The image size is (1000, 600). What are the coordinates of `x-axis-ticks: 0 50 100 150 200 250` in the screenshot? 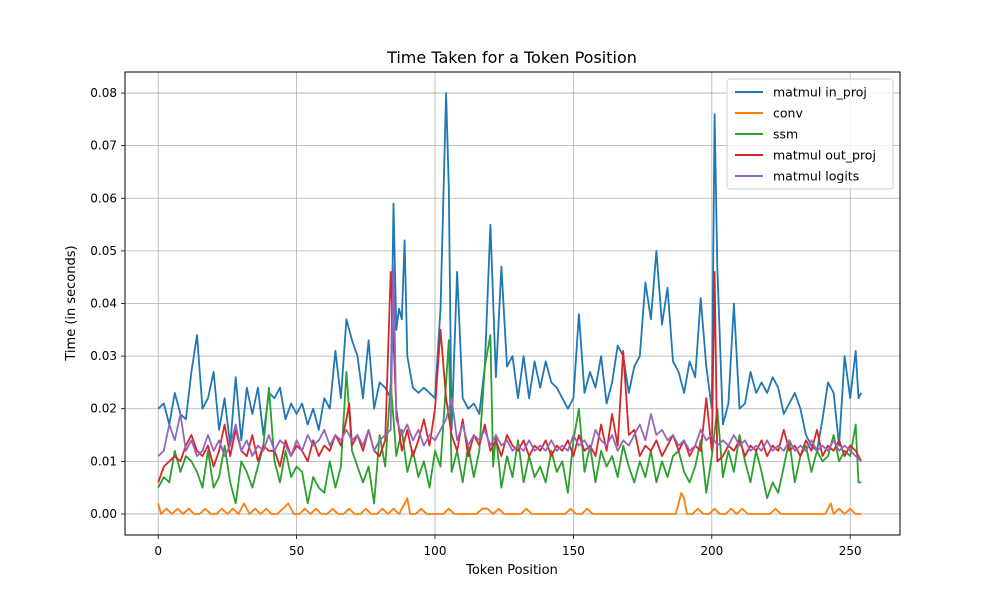 It's located at (508, 546).